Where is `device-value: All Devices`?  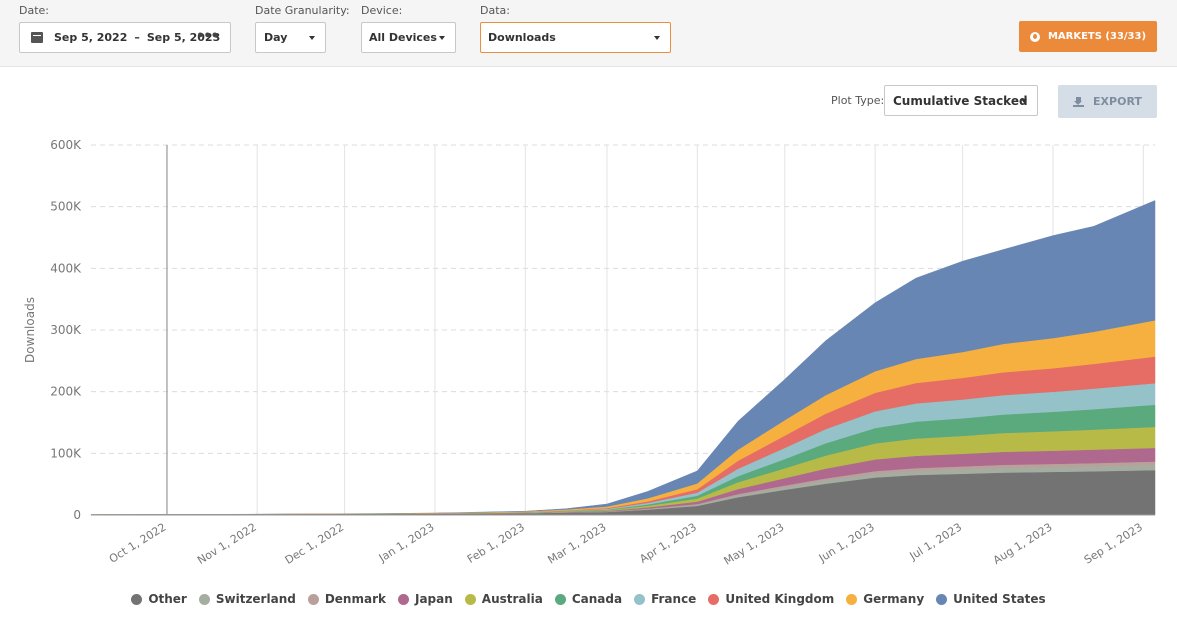 device-value: All Devices is located at coordinates (403, 37).